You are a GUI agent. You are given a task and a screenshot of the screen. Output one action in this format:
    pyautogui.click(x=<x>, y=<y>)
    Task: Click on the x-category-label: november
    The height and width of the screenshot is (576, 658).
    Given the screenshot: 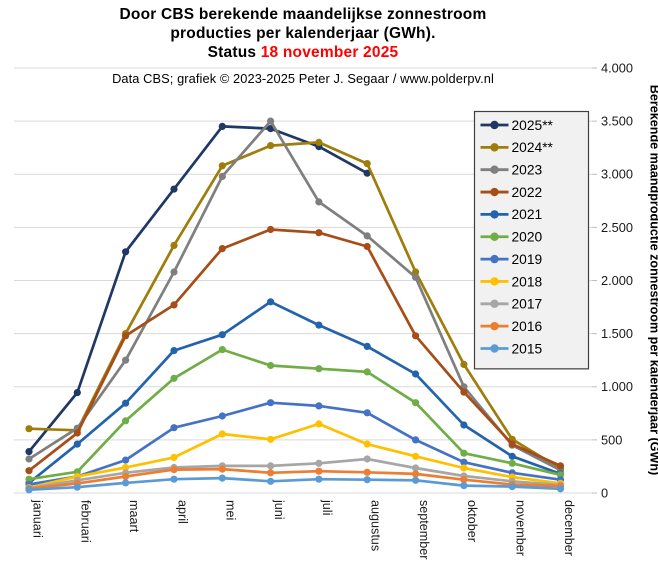 What is the action you would take?
    pyautogui.click(x=521, y=528)
    